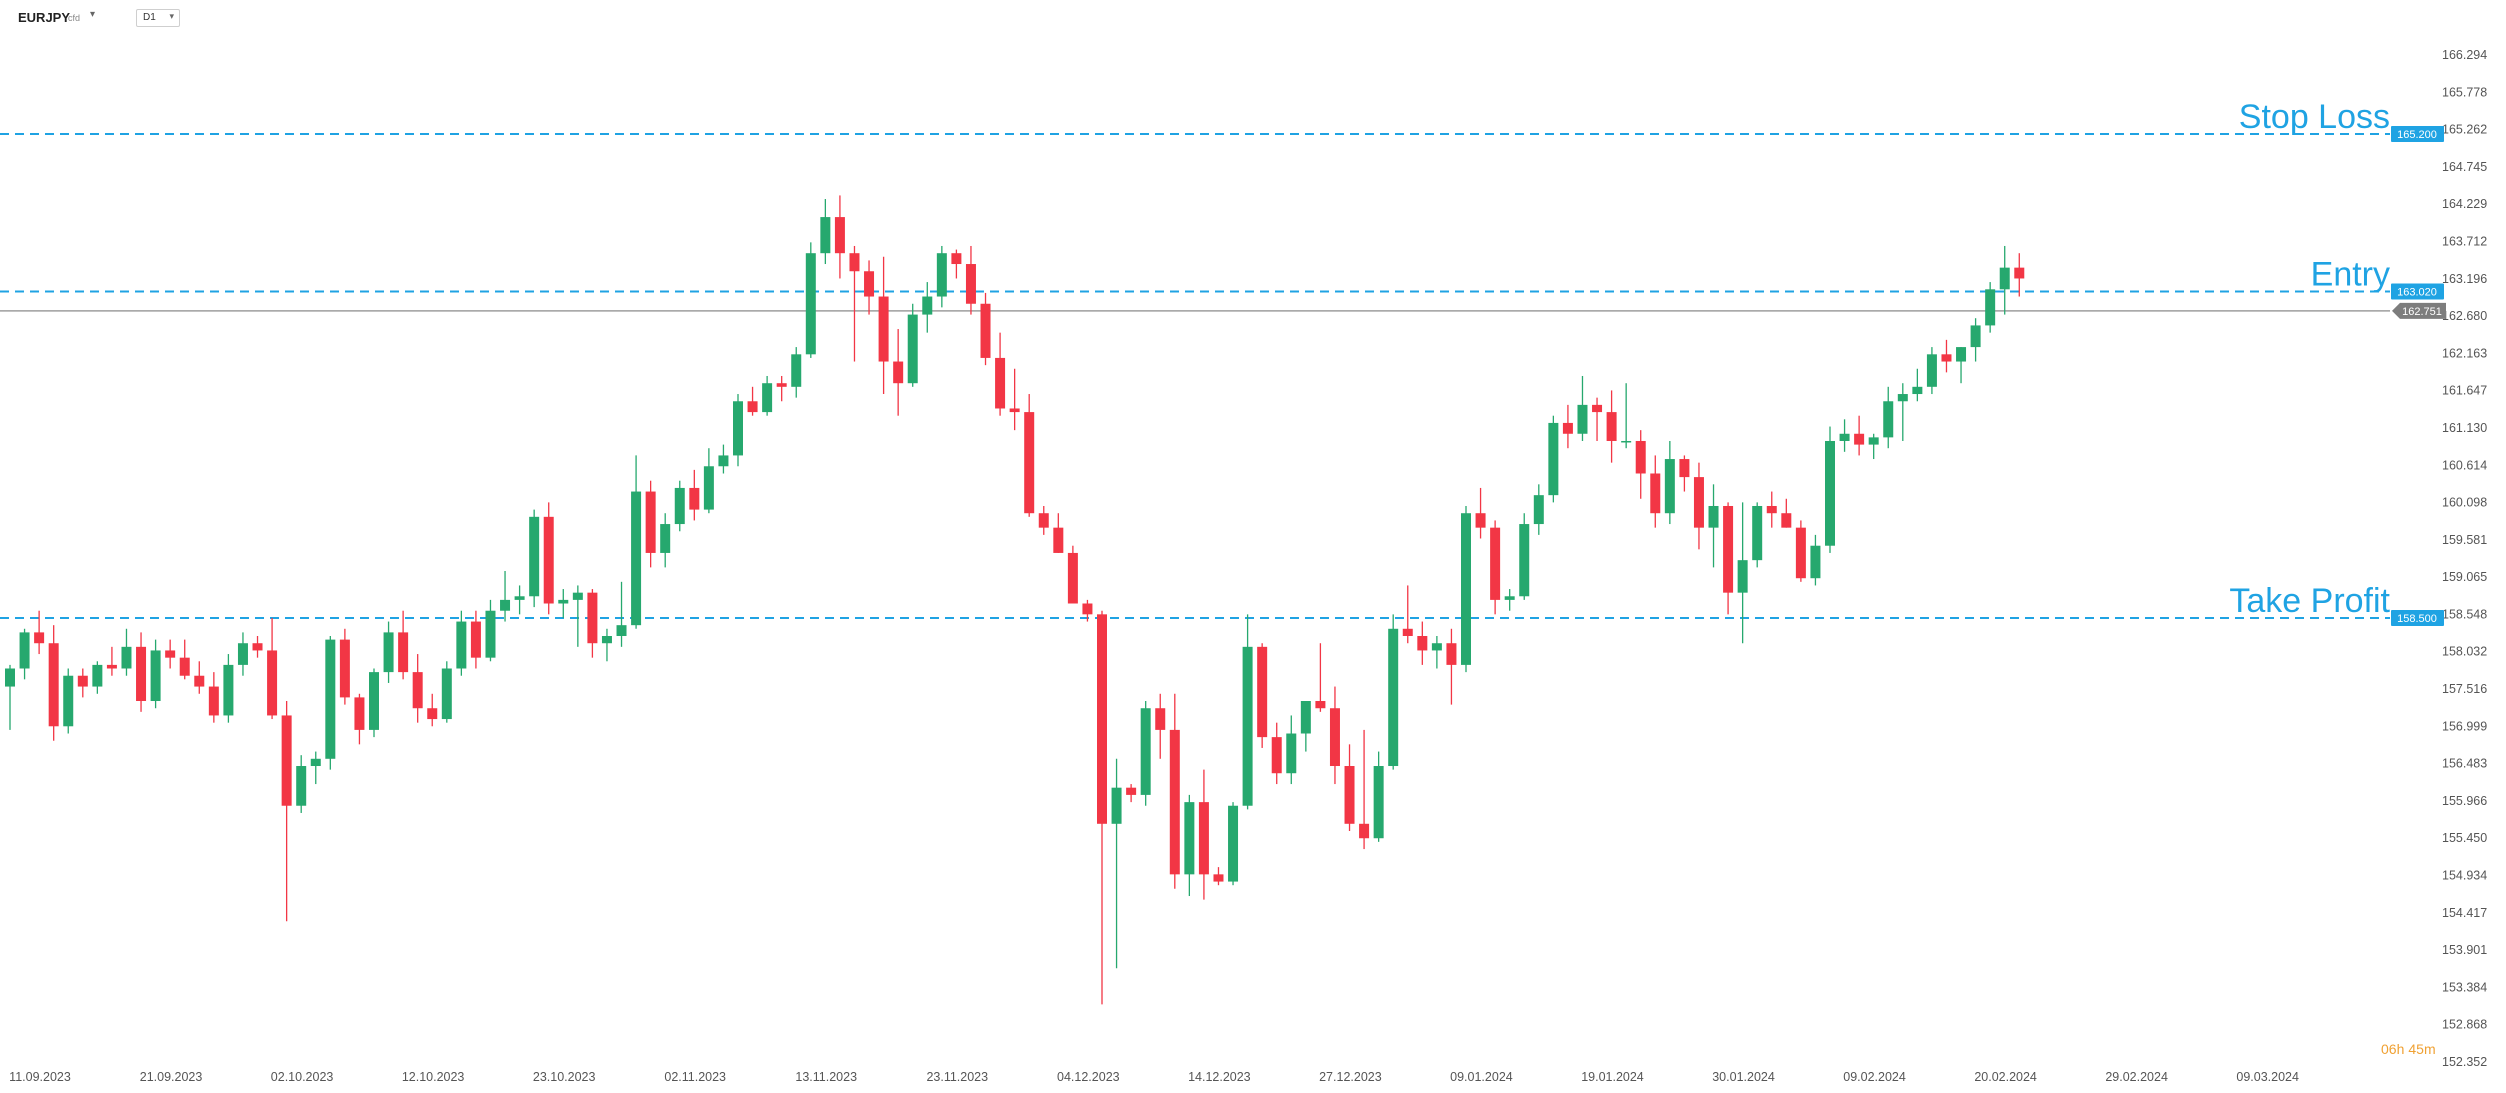  What do you see at coordinates (149, 17) in the screenshot?
I see `timeframe-value: D1` at bounding box center [149, 17].